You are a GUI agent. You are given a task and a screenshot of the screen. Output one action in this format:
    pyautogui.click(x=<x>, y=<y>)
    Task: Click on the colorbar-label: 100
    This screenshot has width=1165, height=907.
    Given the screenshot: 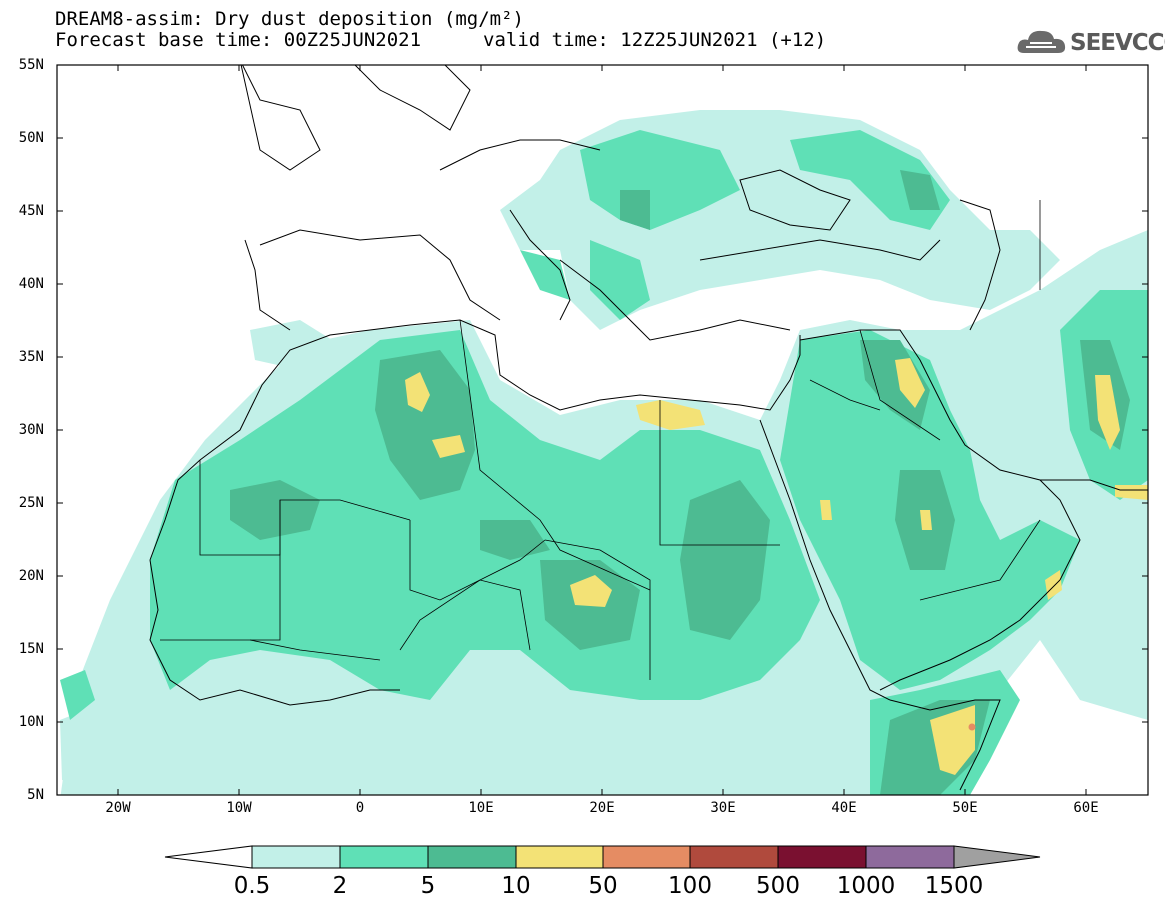 What is the action you would take?
    pyautogui.click(x=690, y=886)
    